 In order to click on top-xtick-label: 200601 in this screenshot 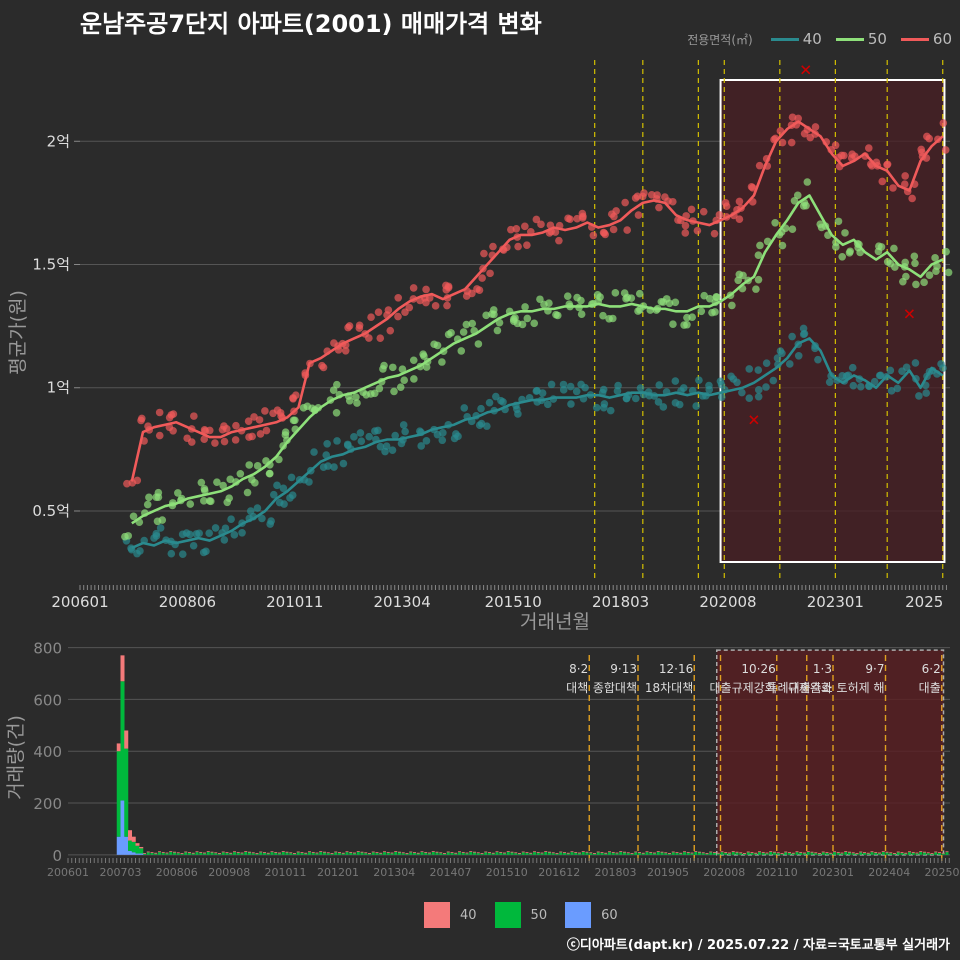, I will do `click(79, 602)`.